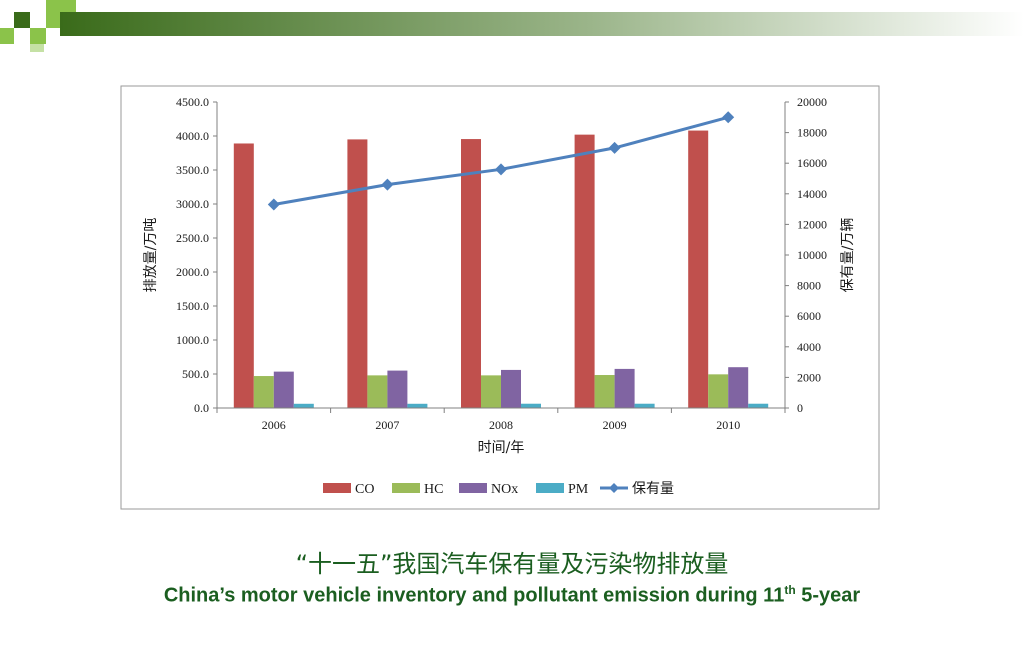  I want to click on y-tick-label: 500.0, so click(195, 374).